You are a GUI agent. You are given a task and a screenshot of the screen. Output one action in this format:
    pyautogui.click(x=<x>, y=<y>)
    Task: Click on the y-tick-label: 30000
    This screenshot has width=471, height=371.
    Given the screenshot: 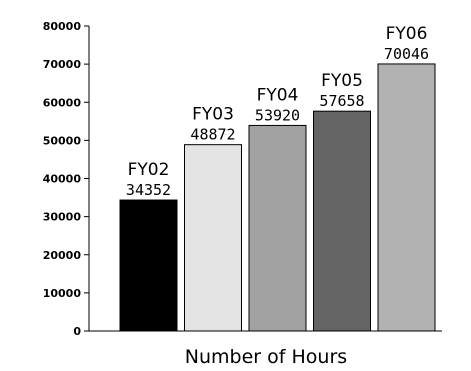 What is the action you would take?
    pyautogui.click(x=62, y=217)
    